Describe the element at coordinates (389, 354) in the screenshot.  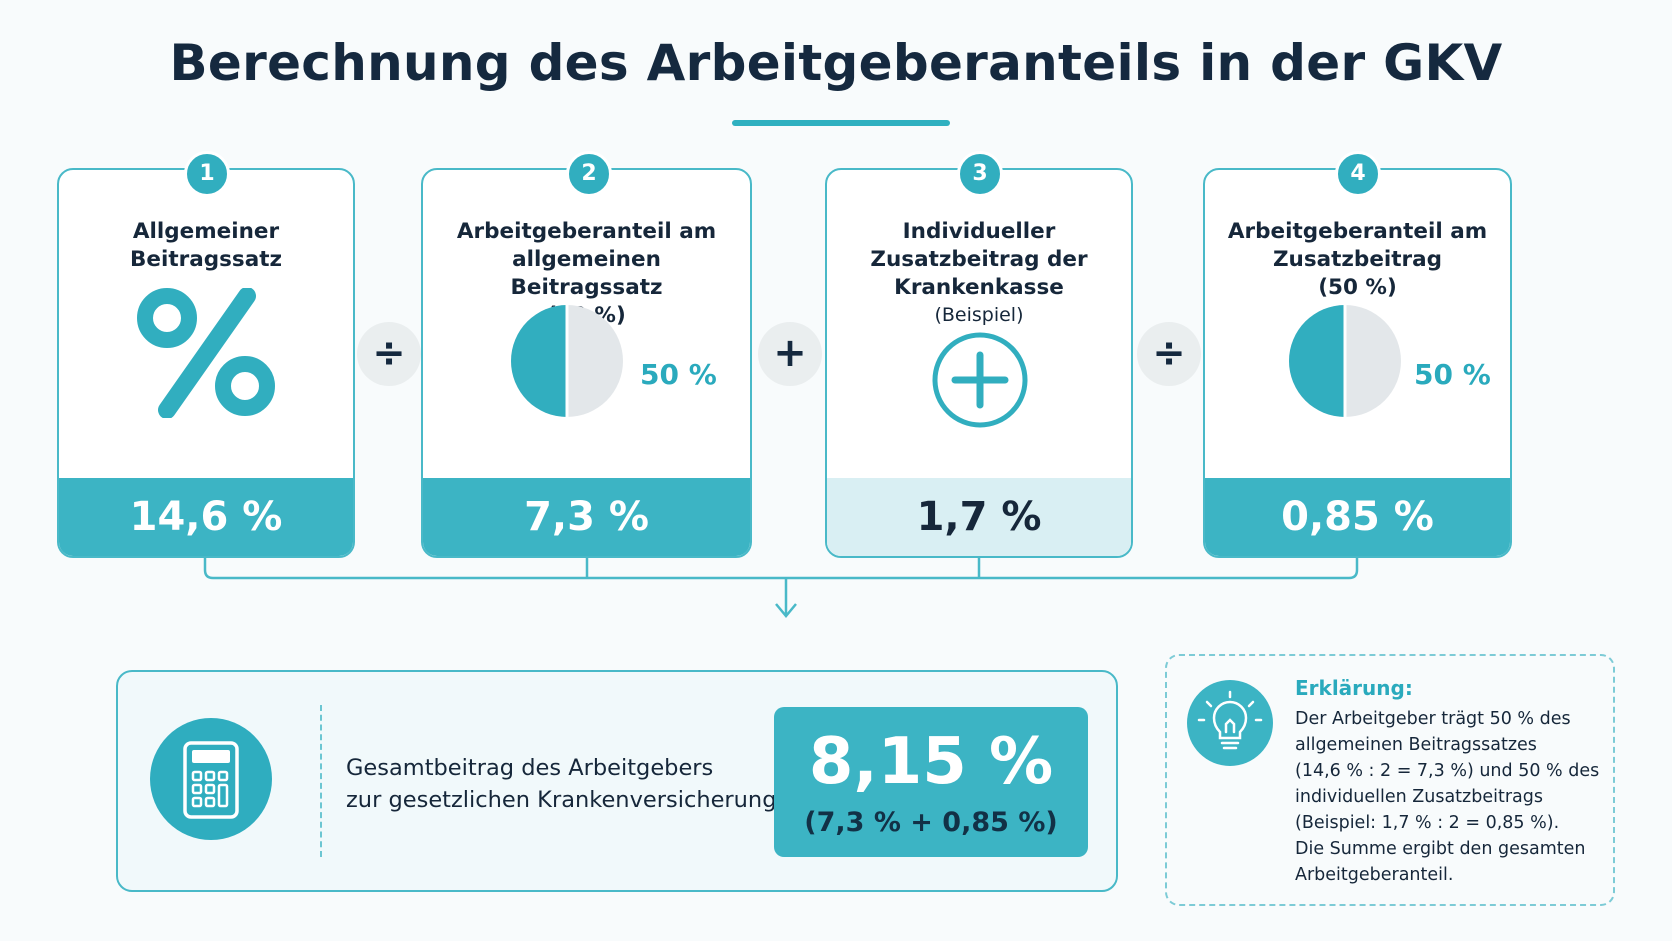
I see `divide-operator-1: ÷` at that location.